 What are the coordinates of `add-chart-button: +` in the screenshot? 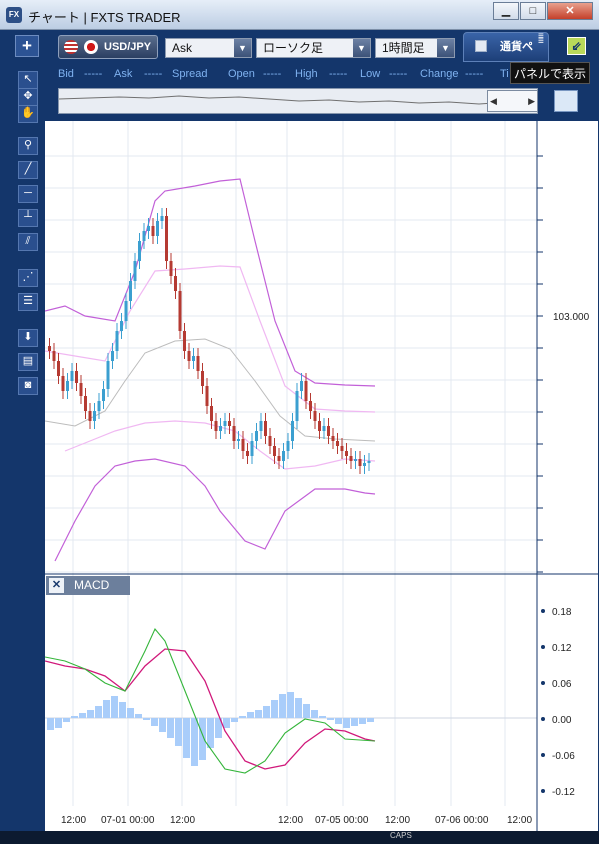 It's located at (27, 46).